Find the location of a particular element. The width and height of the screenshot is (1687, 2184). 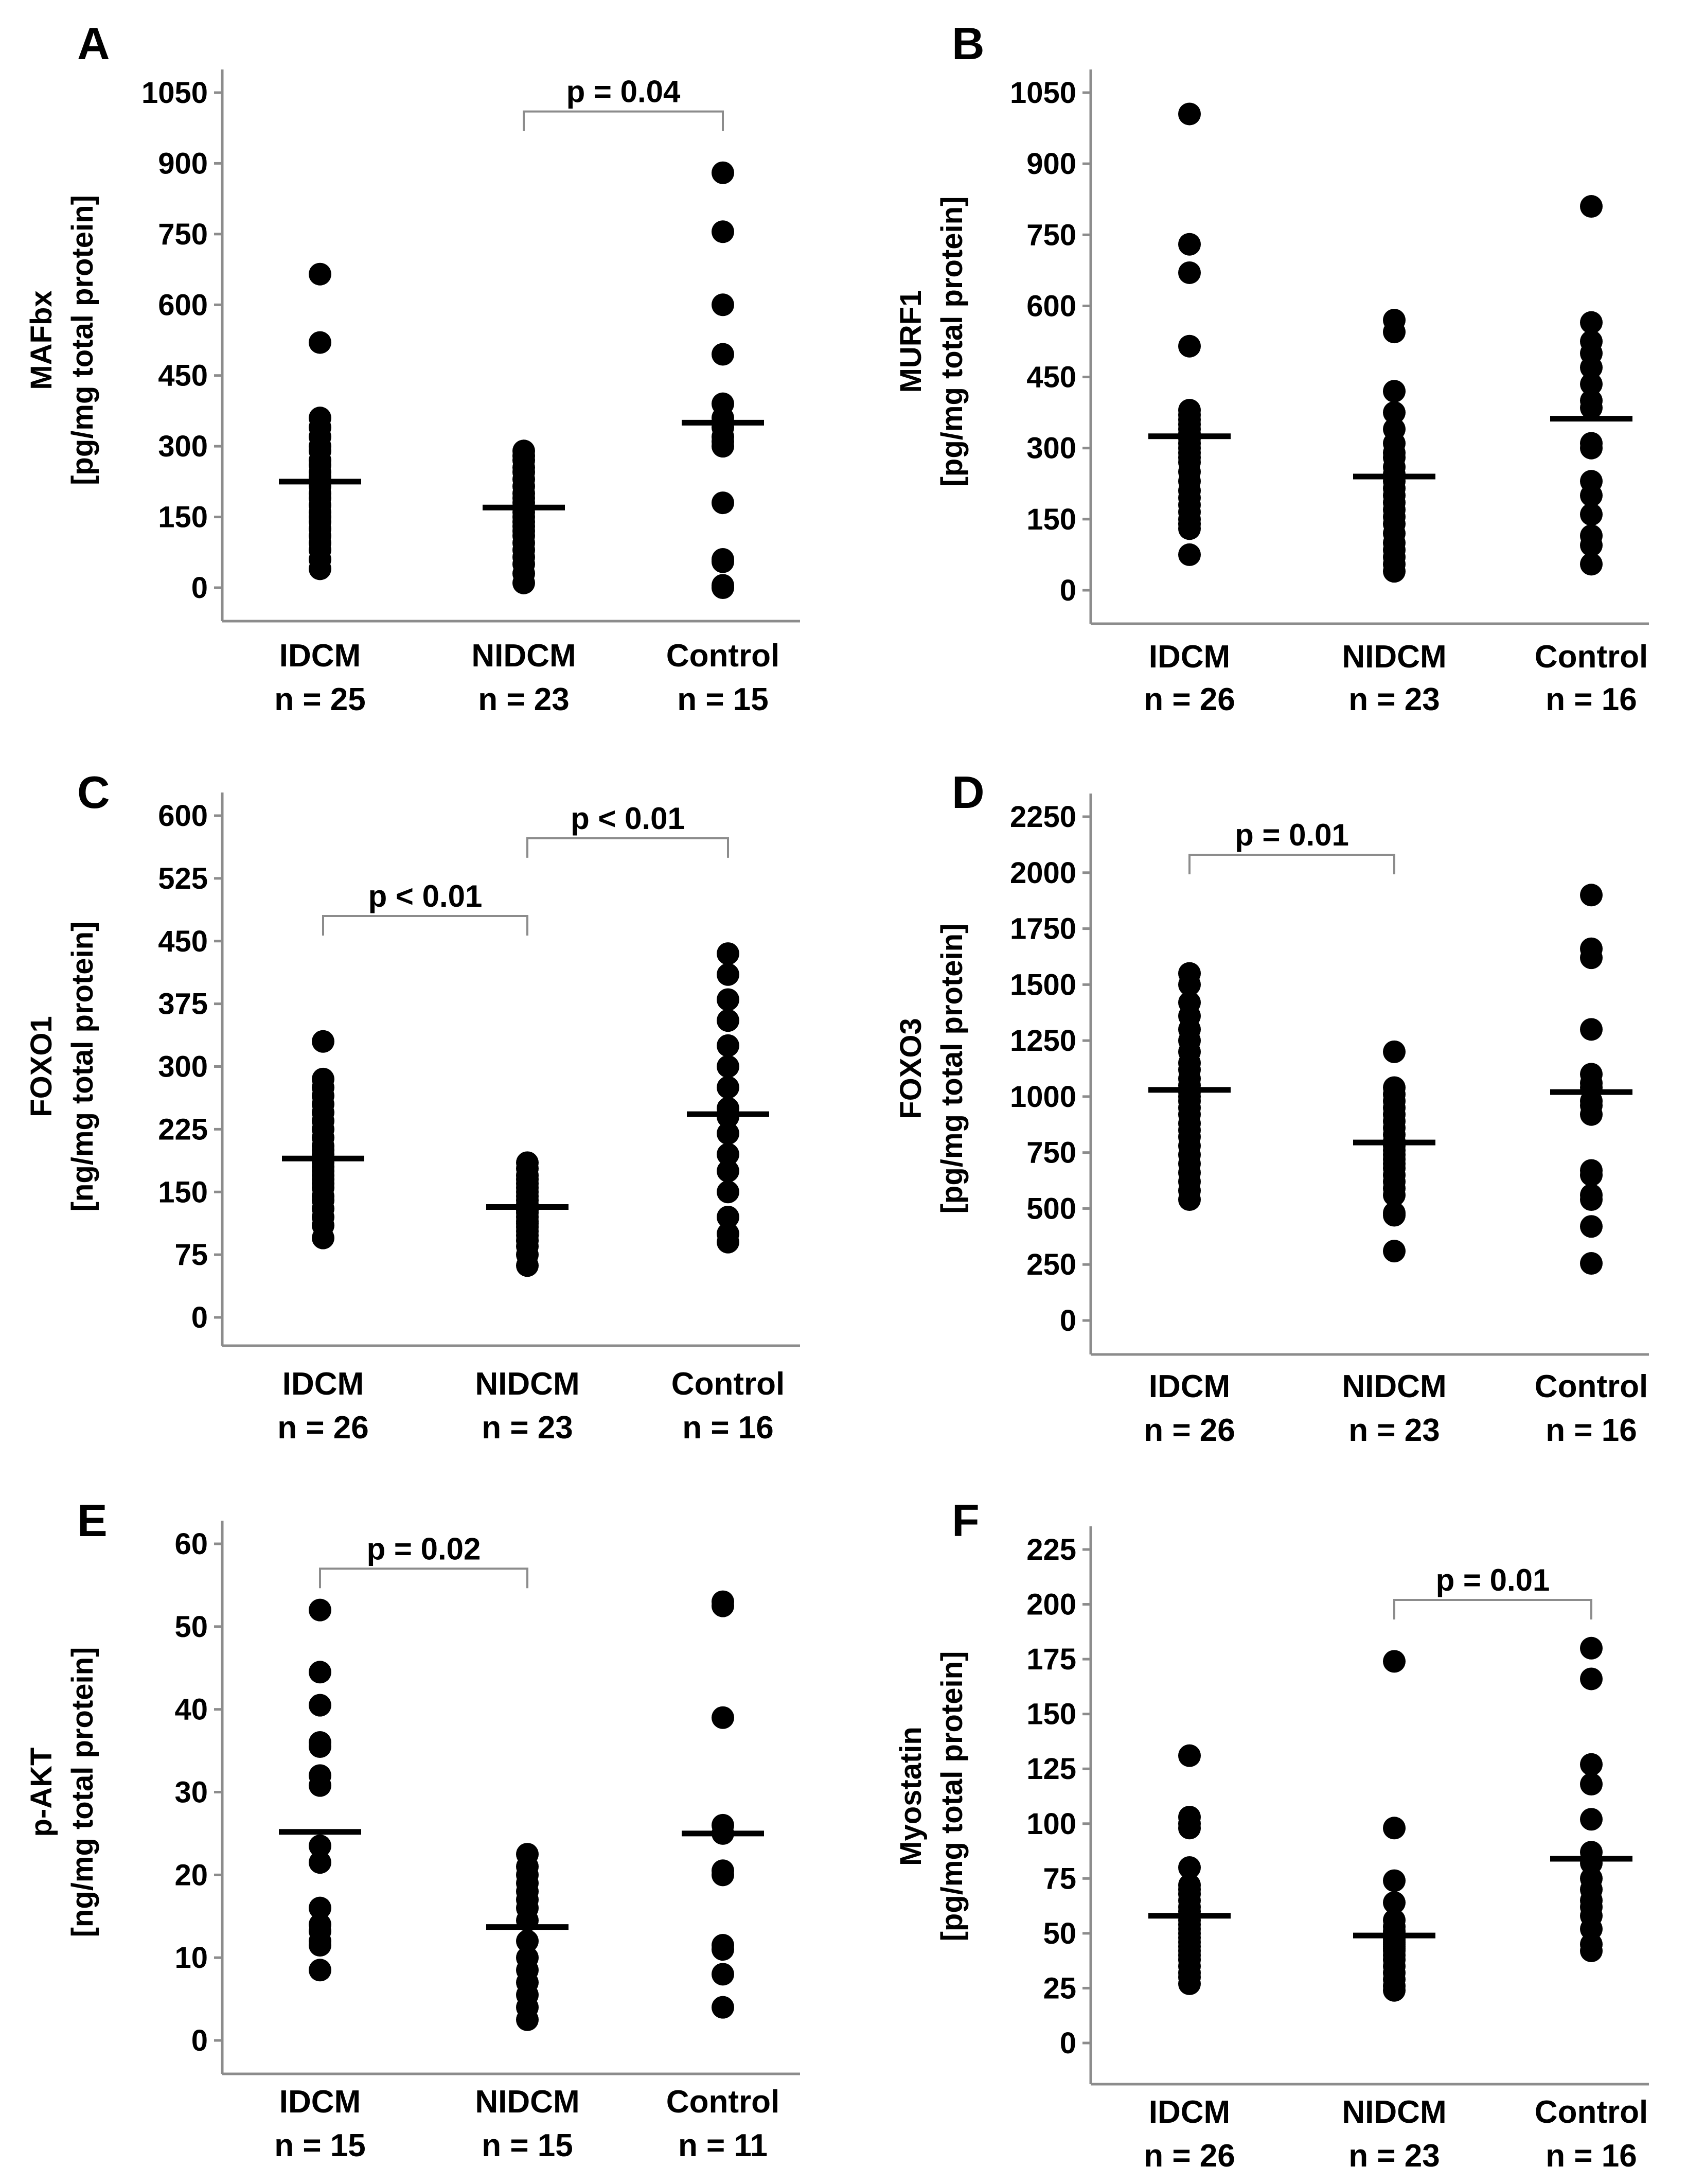

y-tick-label: 750 is located at coordinates (183, 234).